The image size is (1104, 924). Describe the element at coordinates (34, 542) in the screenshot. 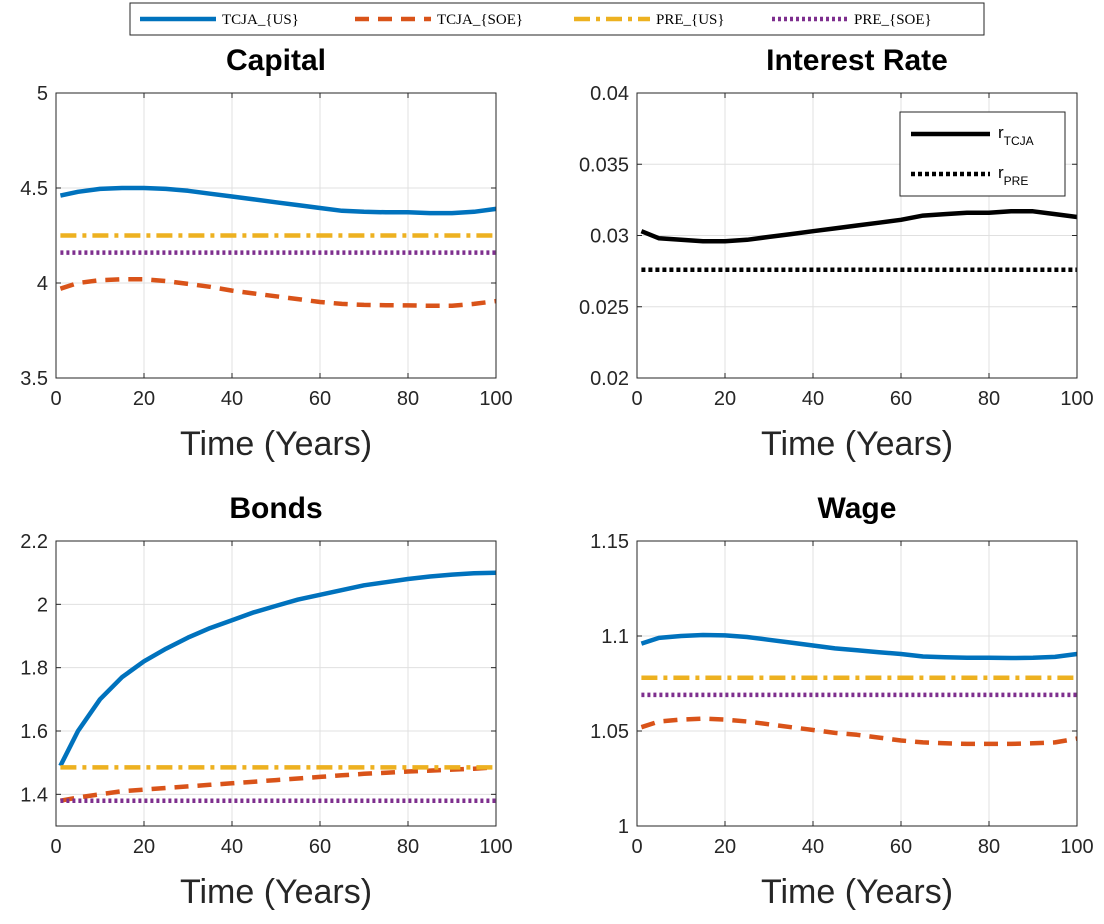

I see `y-tick-label: 2.2` at that location.